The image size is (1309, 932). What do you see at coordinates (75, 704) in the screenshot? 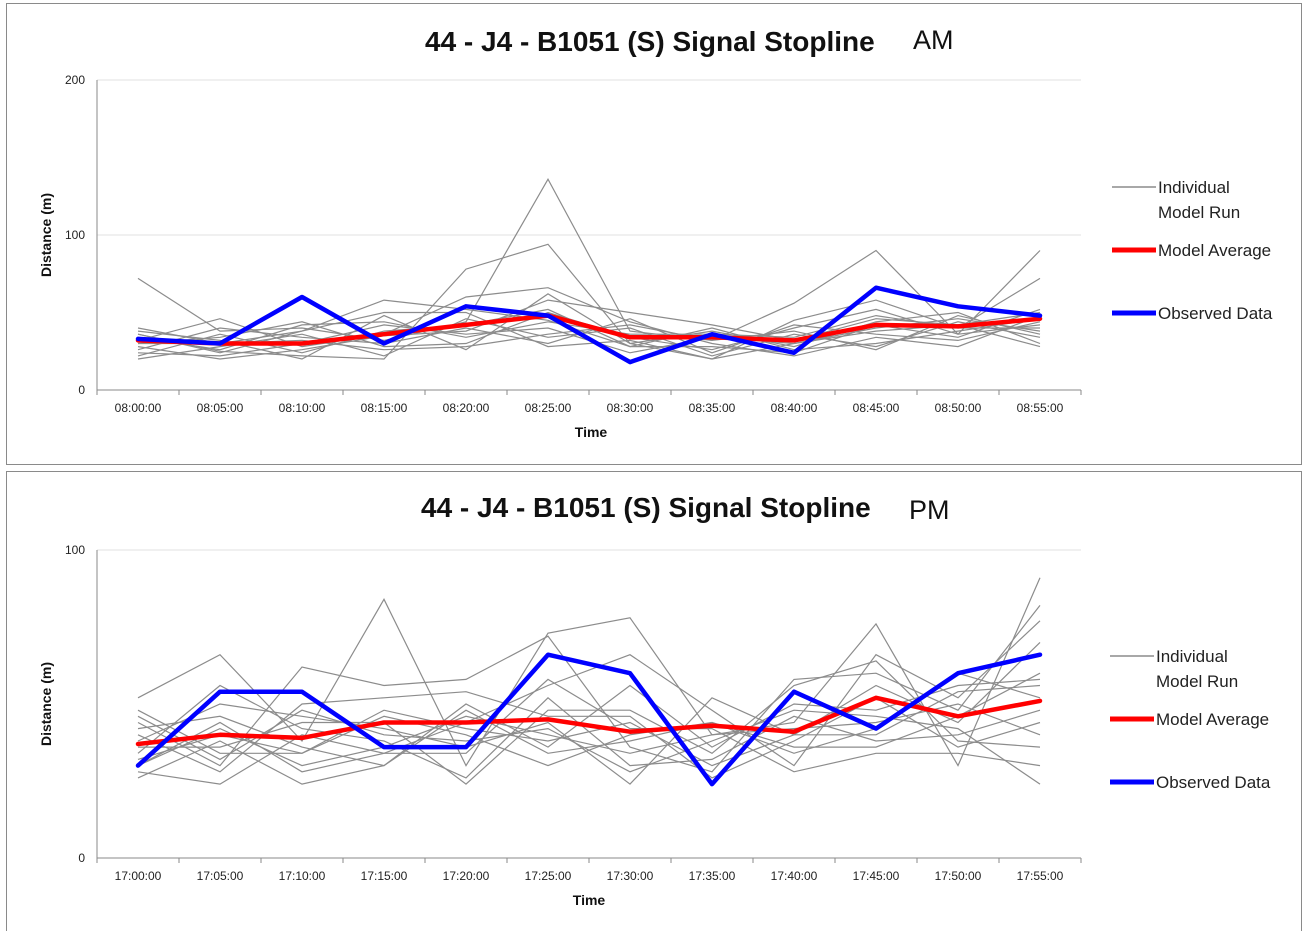
I see `y-tick-labels: 0 100` at bounding box center [75, 704].